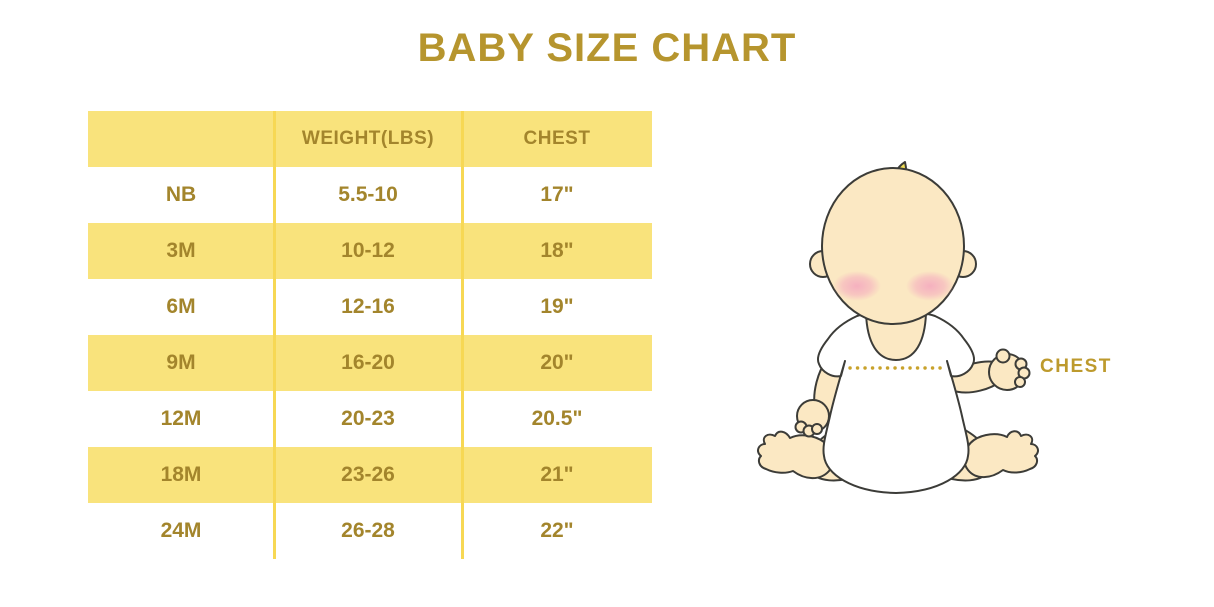 Image resolution: width=1214 pixels, height=607 pixels. I want to click on weight-cell: 5.5-10, so click(368, 194).